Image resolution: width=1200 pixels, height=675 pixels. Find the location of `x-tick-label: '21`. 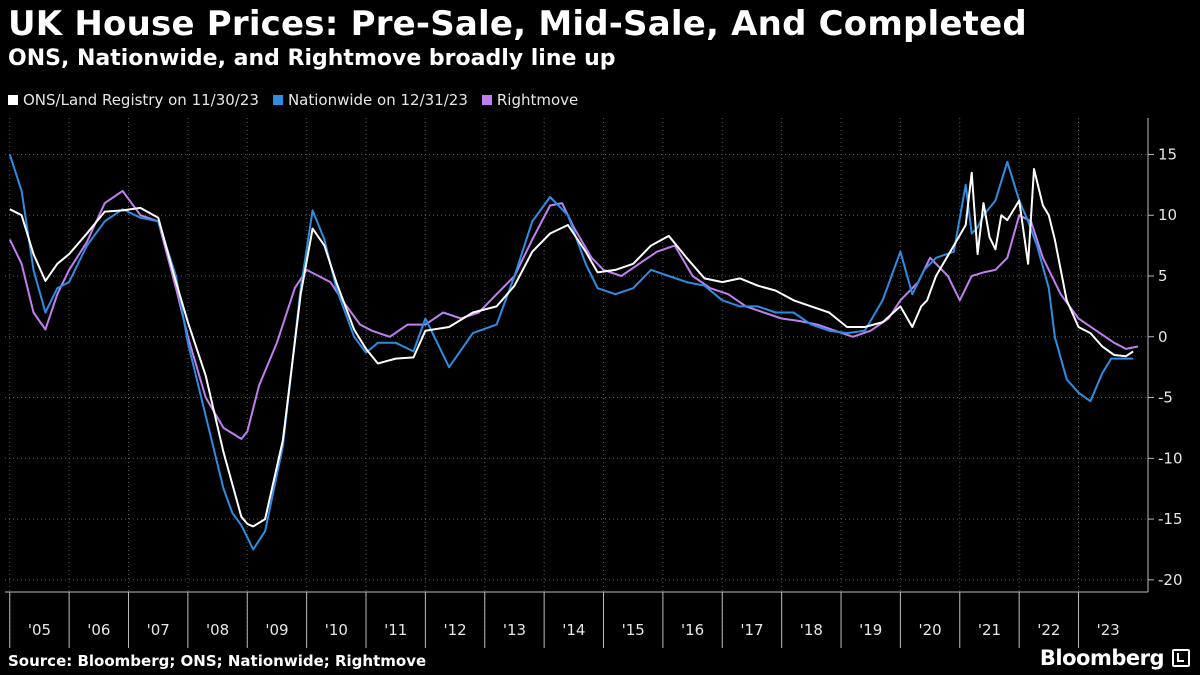

x-tick-label: '21 is located at coordinates (989, 630).